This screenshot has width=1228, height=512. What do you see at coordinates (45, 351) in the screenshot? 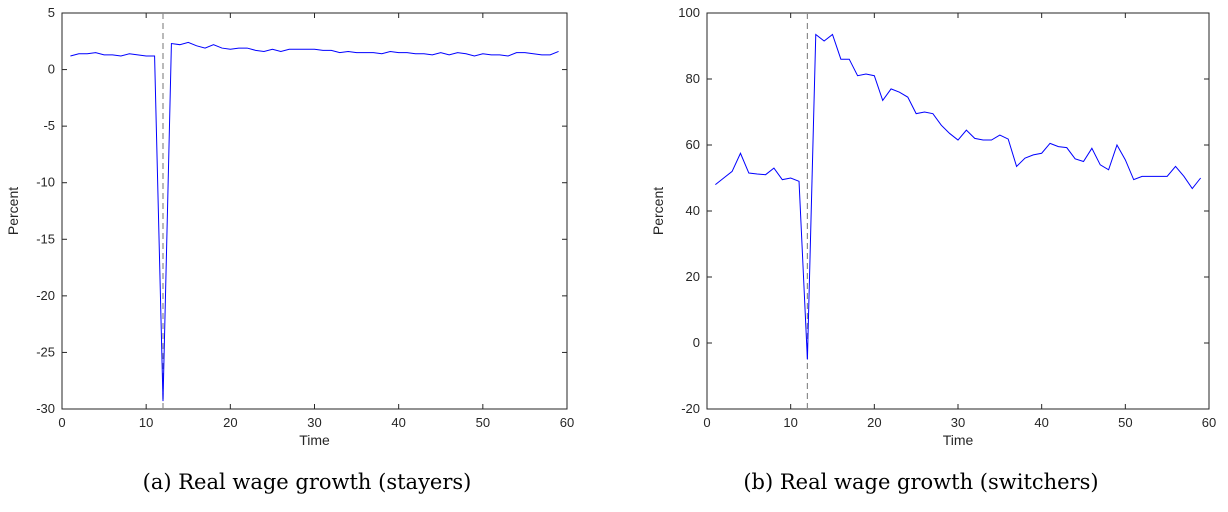
I see `y-tick-label: -25` at bounding box center [45, 351].